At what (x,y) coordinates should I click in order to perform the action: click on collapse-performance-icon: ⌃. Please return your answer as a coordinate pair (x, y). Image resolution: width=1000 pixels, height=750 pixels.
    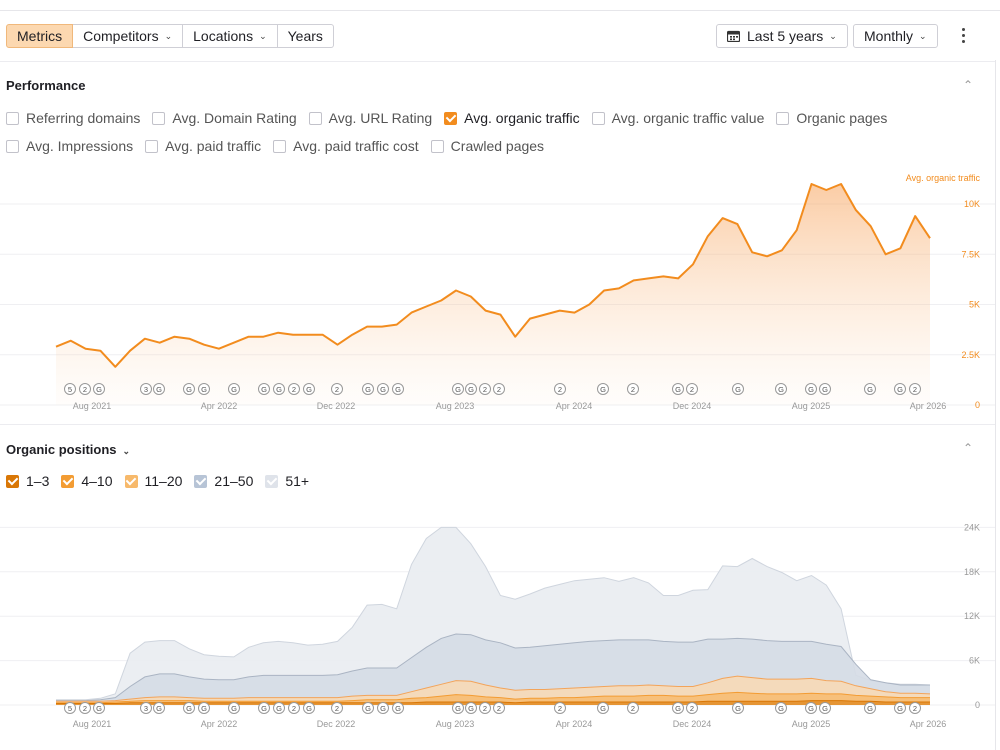
    Looking at the image, I should click on (968, 85).